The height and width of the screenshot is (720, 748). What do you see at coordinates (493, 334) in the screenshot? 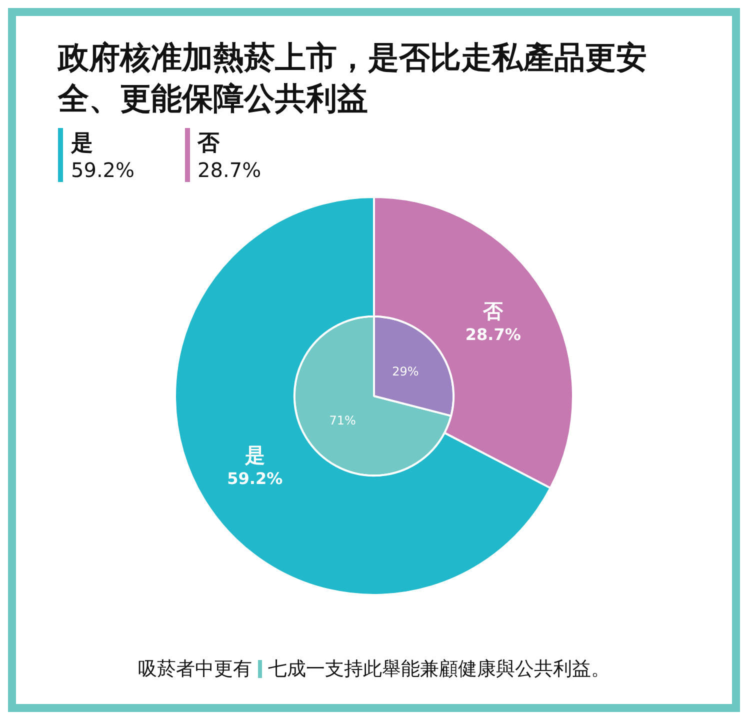
I see `data-label: 28.7%` at bounding box center [493, 334].